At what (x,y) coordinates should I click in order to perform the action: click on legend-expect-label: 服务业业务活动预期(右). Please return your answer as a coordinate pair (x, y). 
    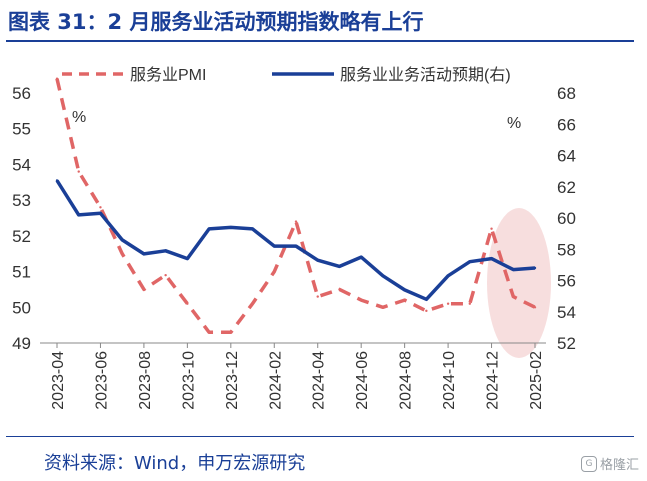
    Looking at the image, I should click on (425, 75).